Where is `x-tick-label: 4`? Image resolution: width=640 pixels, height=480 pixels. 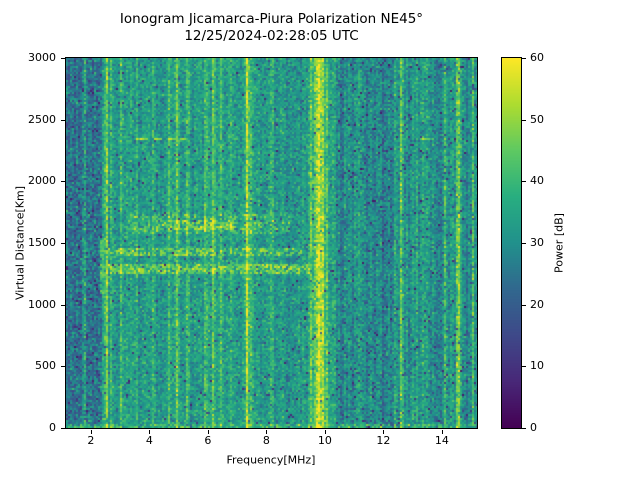
x-tick-label: 4 is located at coordinates (149, 440).